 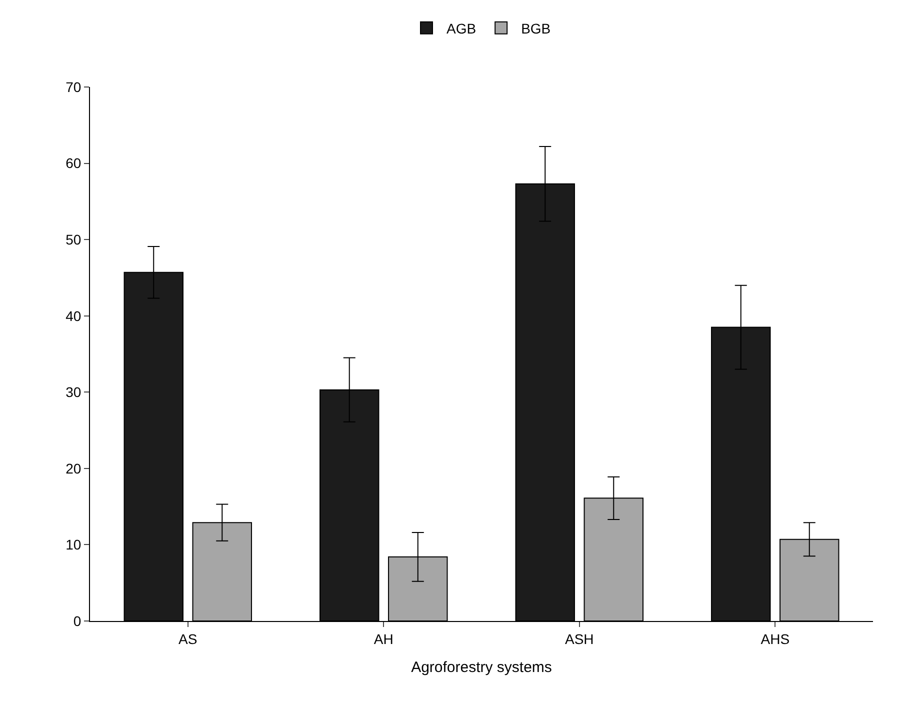 I want to click on legend-label: AGB, so click(x=461, y=28).